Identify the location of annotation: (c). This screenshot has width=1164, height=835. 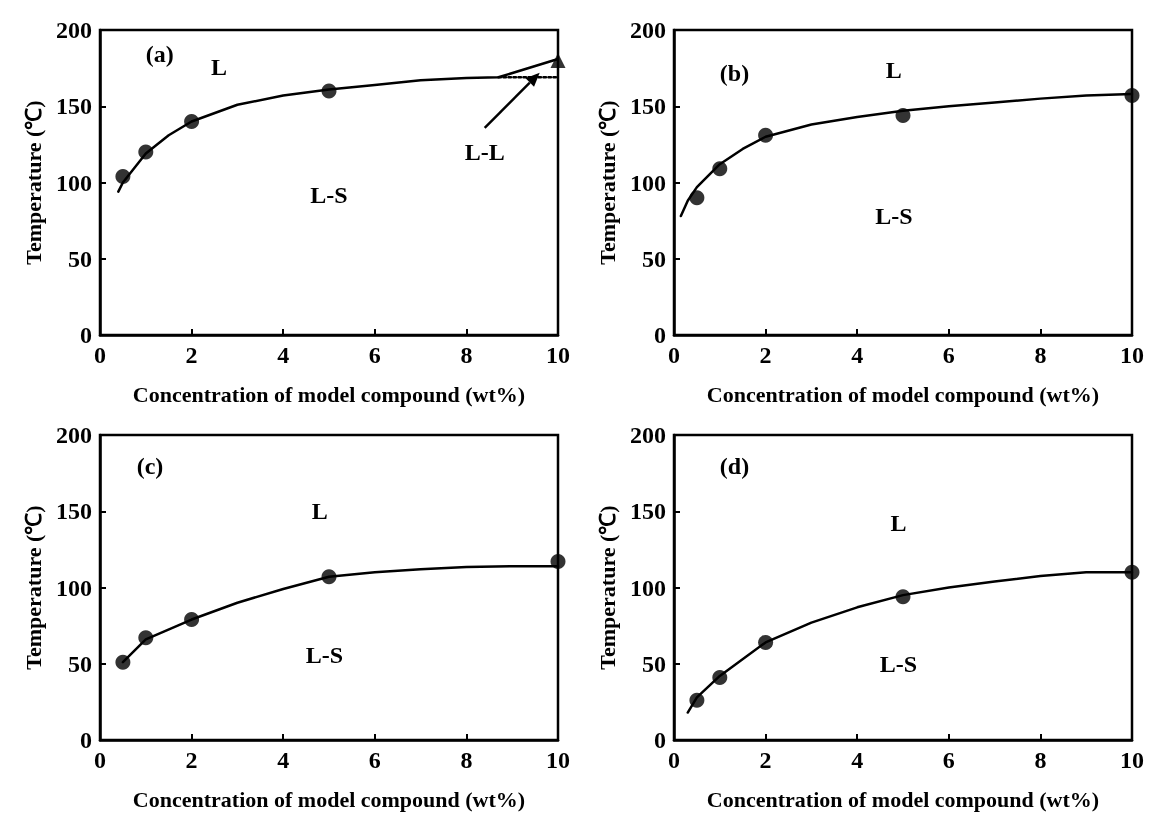
(150, 465).